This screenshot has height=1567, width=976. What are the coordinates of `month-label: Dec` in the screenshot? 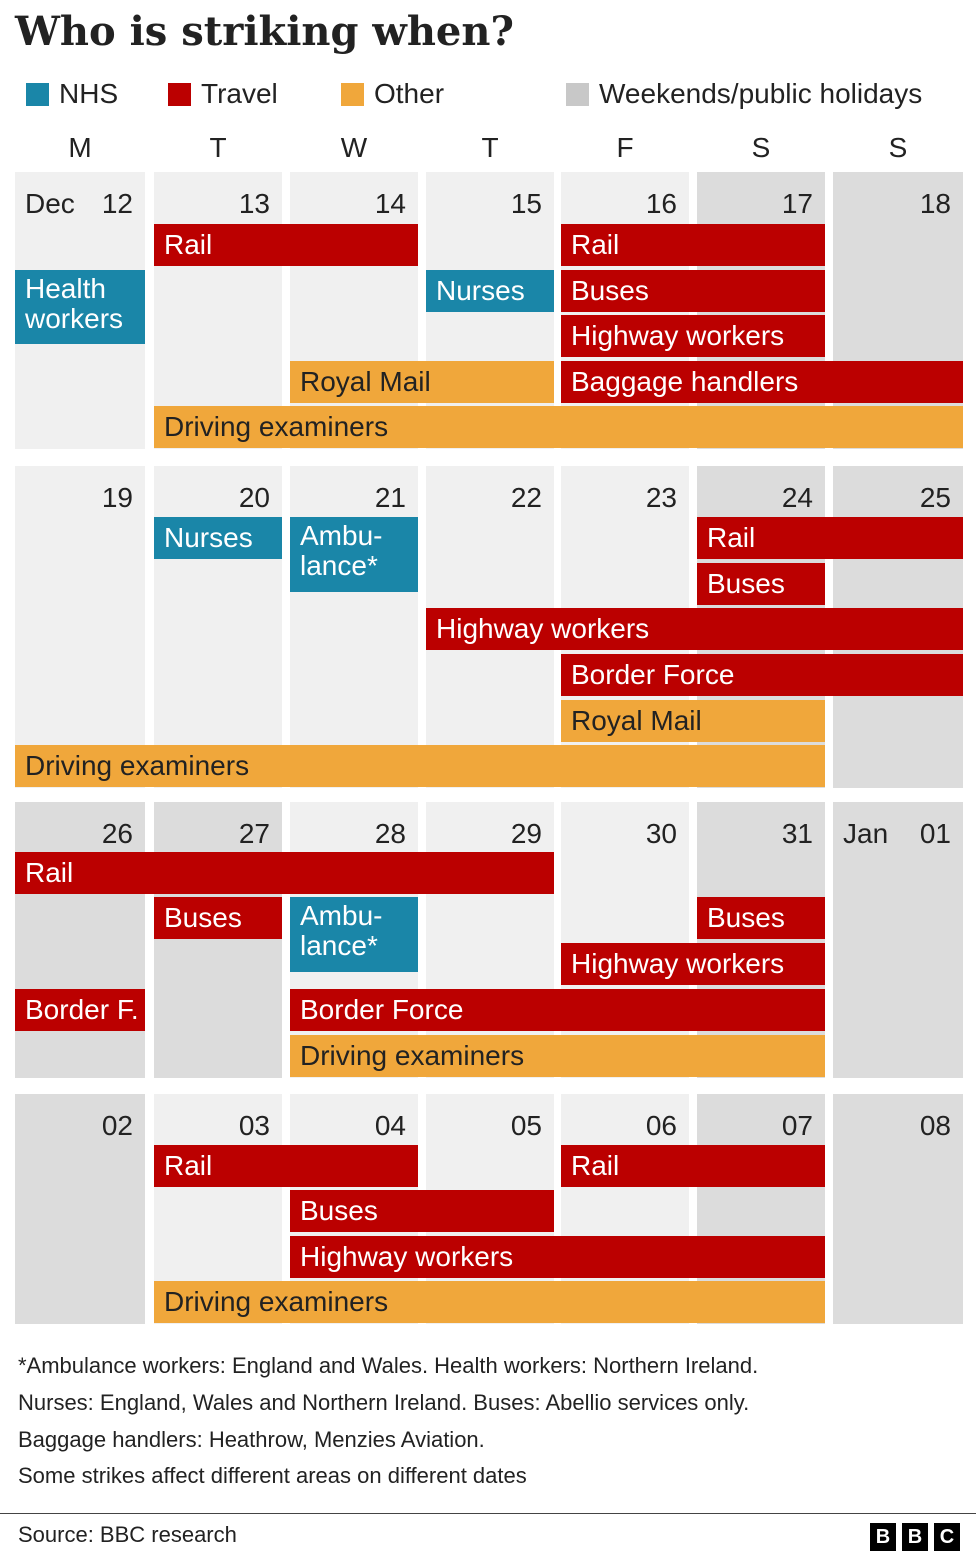 It's located at (50, 203).